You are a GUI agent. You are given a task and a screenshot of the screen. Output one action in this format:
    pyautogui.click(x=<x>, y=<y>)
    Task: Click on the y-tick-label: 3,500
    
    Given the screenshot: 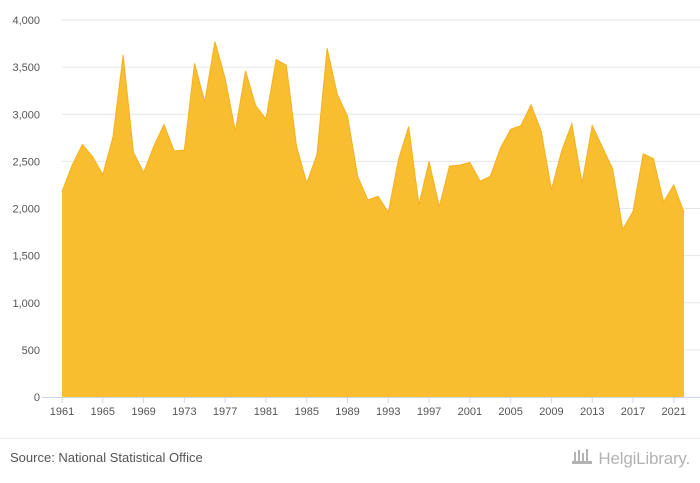 What is the action you would take?
    pyautogui.click(x=26, y=68)
    